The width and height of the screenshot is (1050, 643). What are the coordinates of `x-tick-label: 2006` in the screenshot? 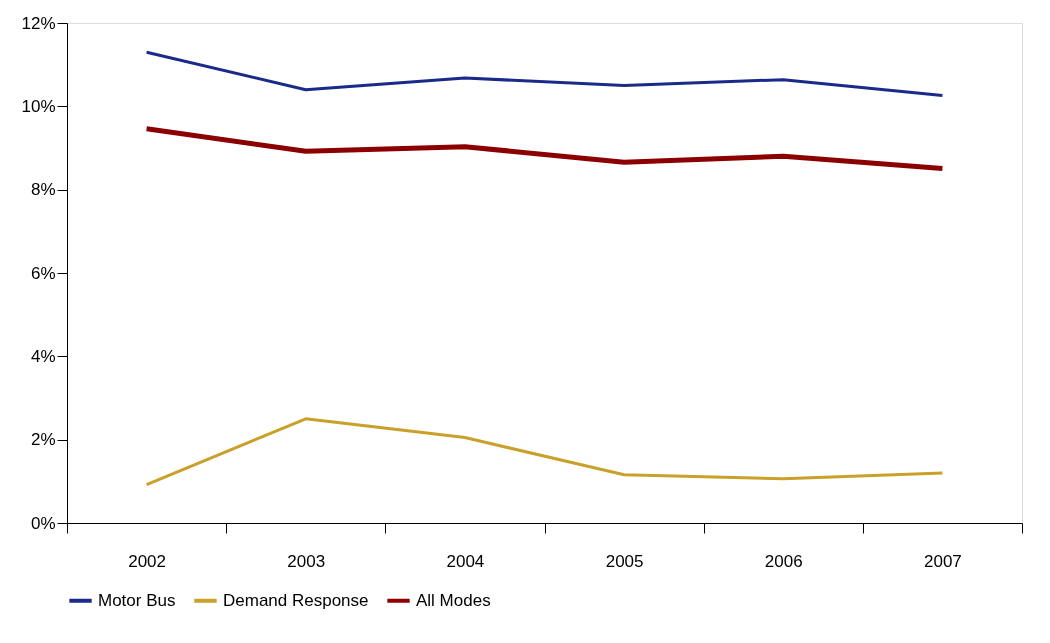 It's located at (783, 561).